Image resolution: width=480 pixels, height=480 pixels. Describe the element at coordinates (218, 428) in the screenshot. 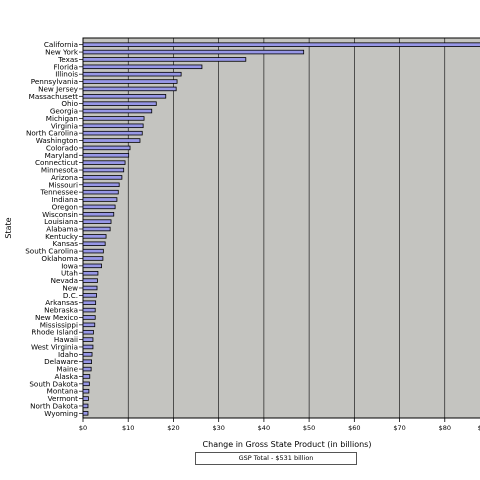

I see `x-tick-label: $30` at that location.